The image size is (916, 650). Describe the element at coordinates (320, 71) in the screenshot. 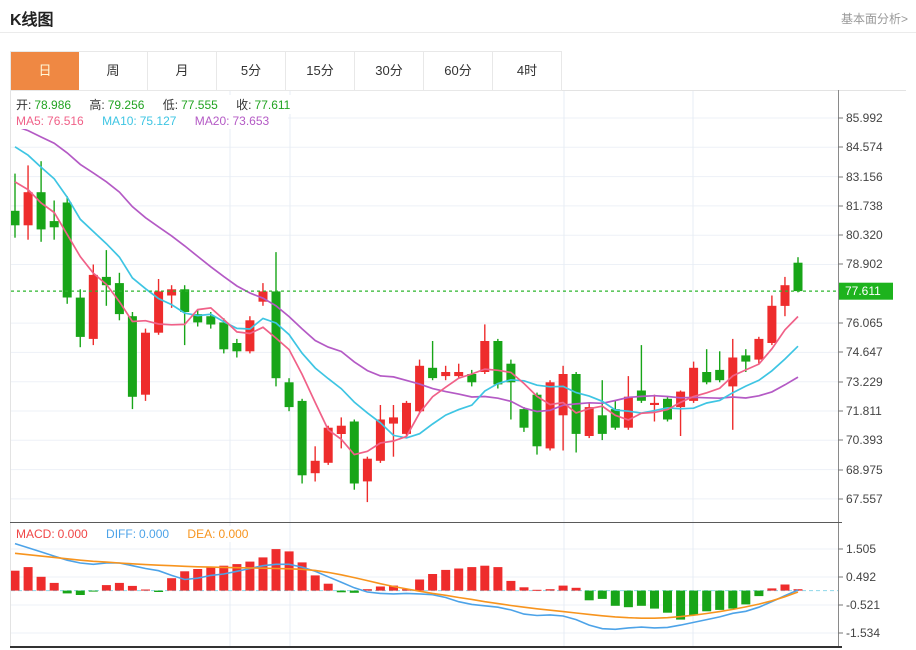

I see `tab-15min: 15分` at that location.